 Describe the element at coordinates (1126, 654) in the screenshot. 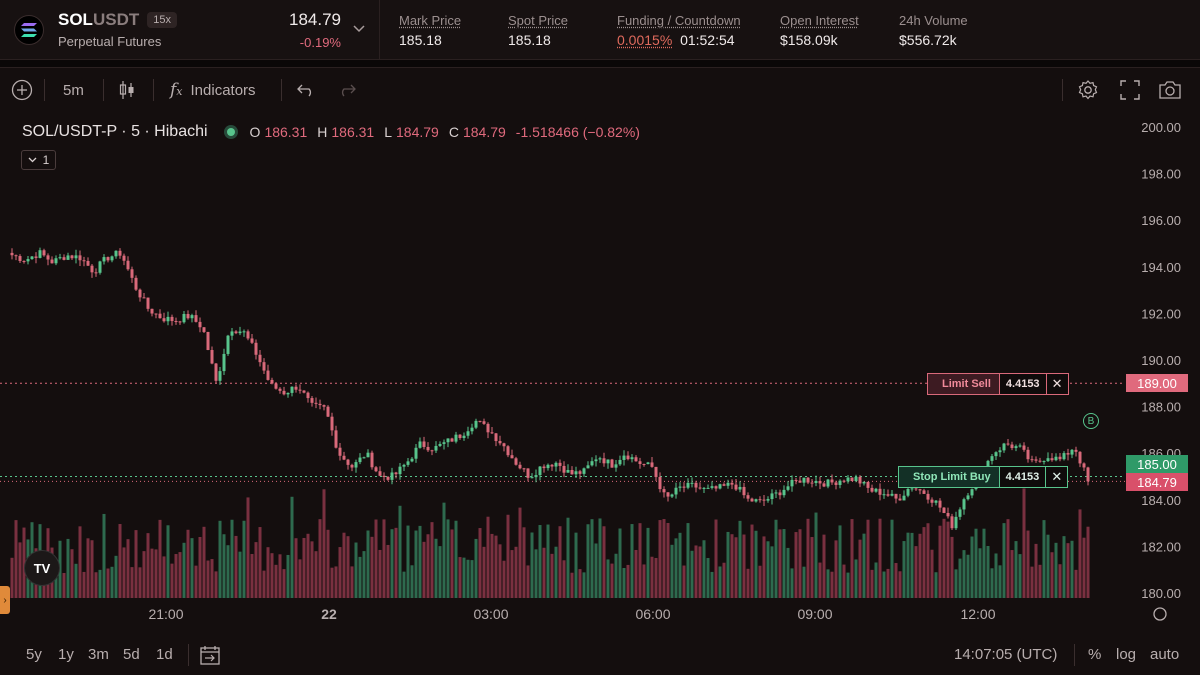

I see `log-toggle: log` at that location.